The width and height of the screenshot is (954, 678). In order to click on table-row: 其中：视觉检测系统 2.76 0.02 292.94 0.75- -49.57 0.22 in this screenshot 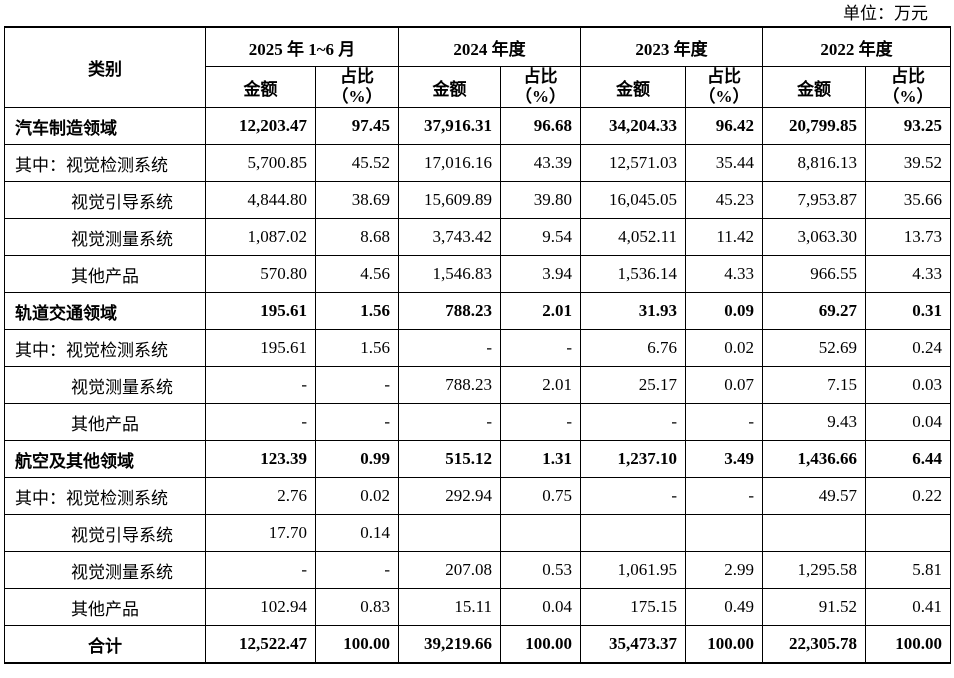, I will do `click(477, 496)`.